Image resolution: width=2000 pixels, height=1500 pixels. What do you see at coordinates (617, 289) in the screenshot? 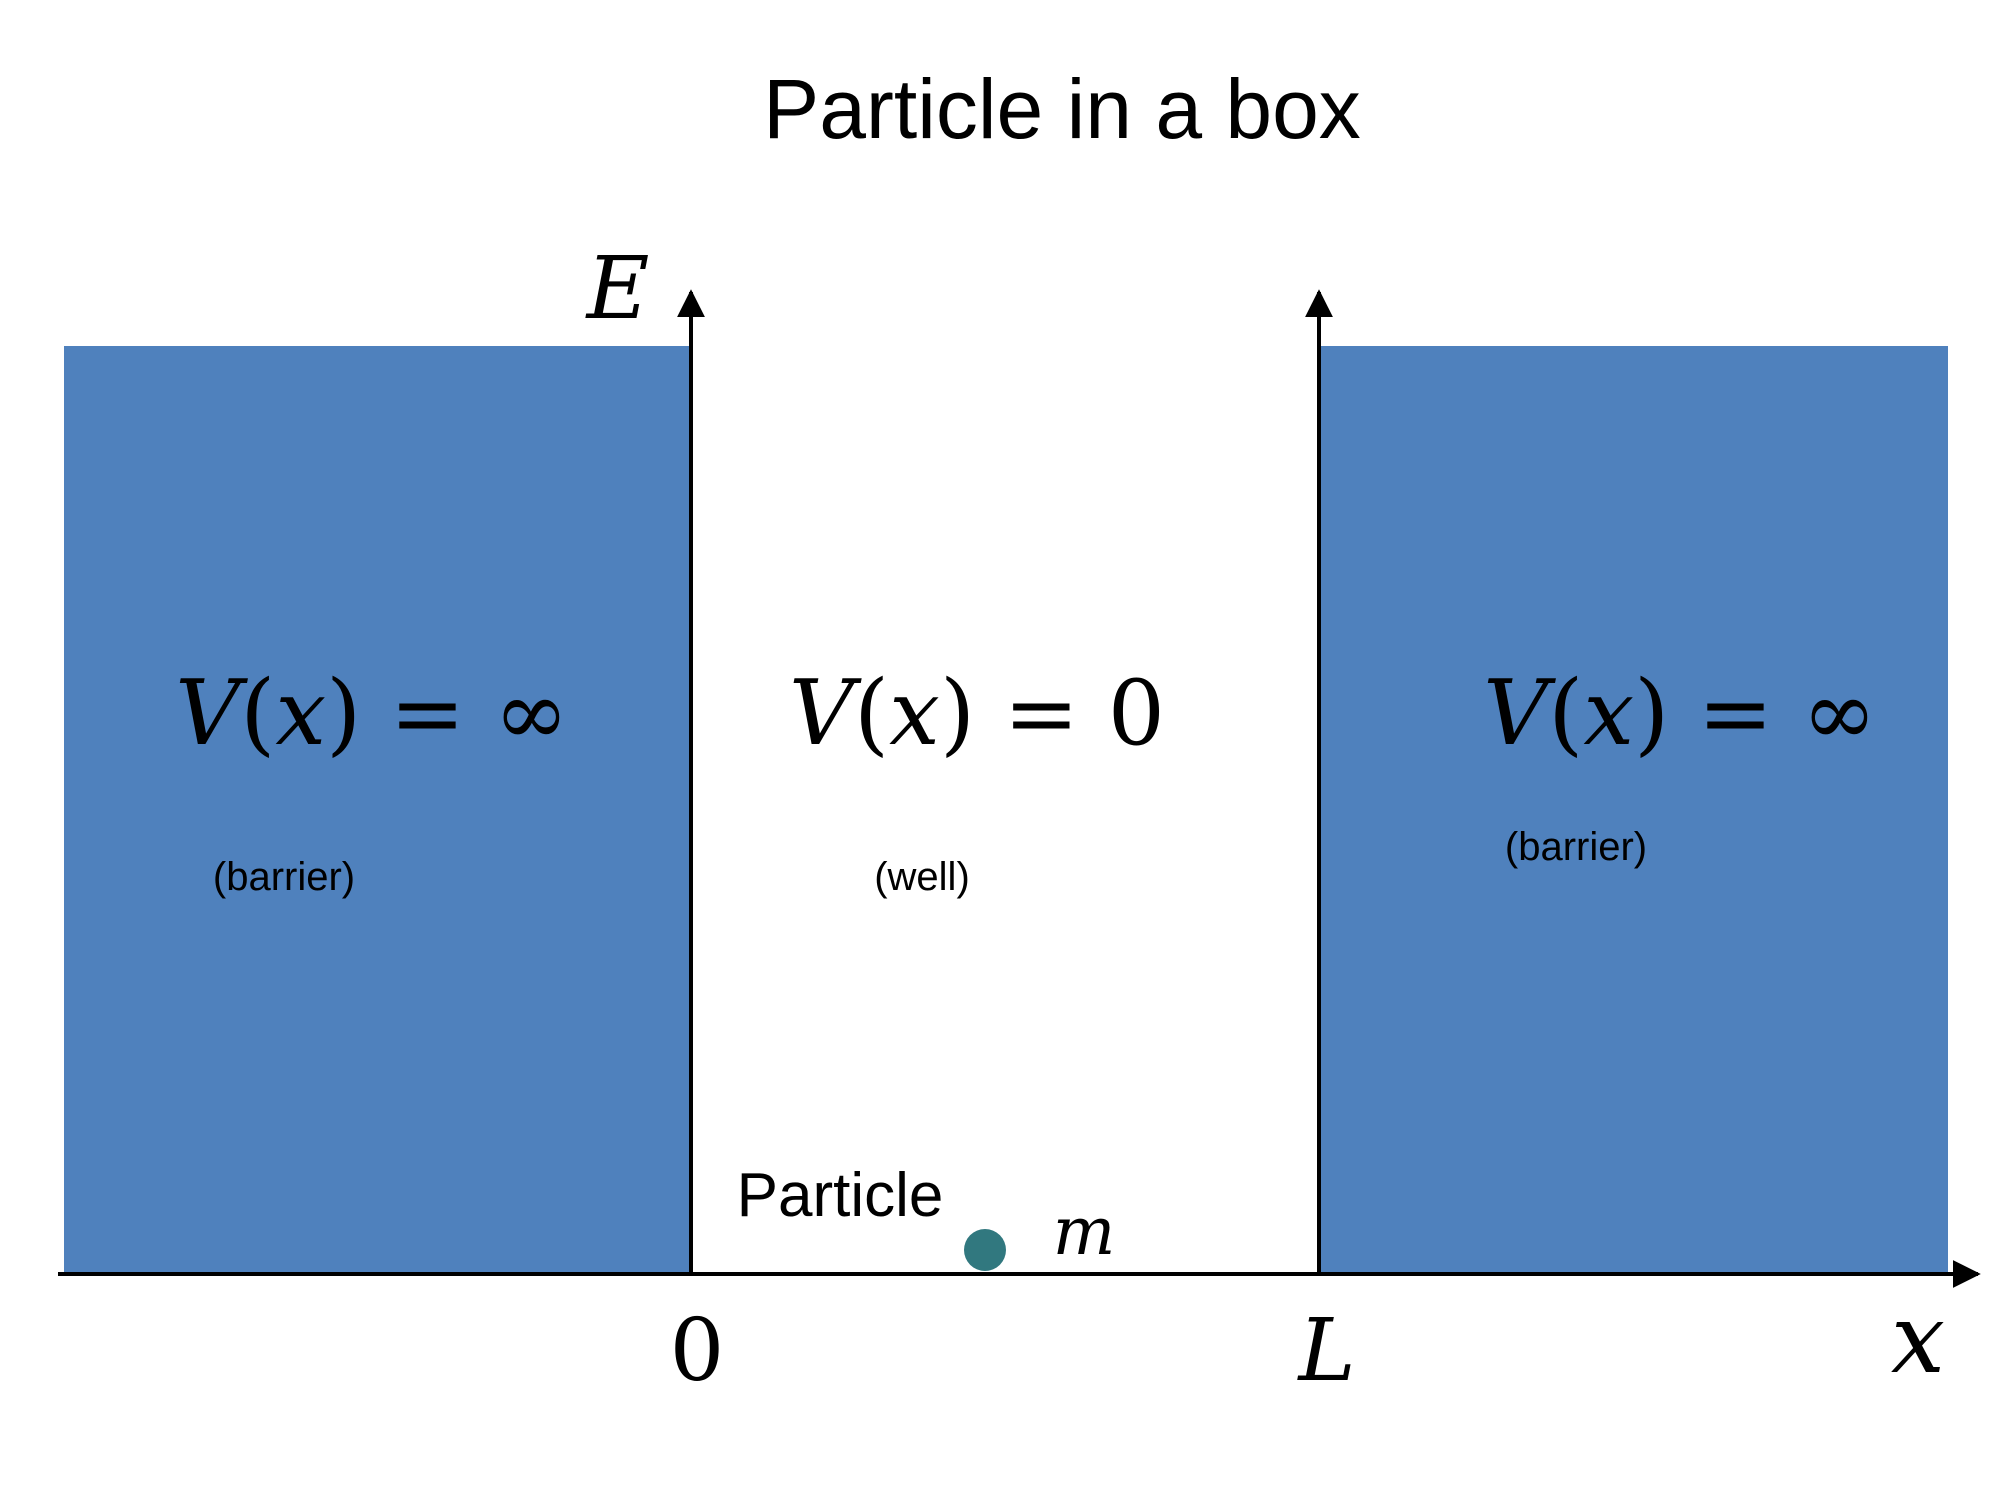
I see `energy-axis-label: E` at bounding box center [617, 289].